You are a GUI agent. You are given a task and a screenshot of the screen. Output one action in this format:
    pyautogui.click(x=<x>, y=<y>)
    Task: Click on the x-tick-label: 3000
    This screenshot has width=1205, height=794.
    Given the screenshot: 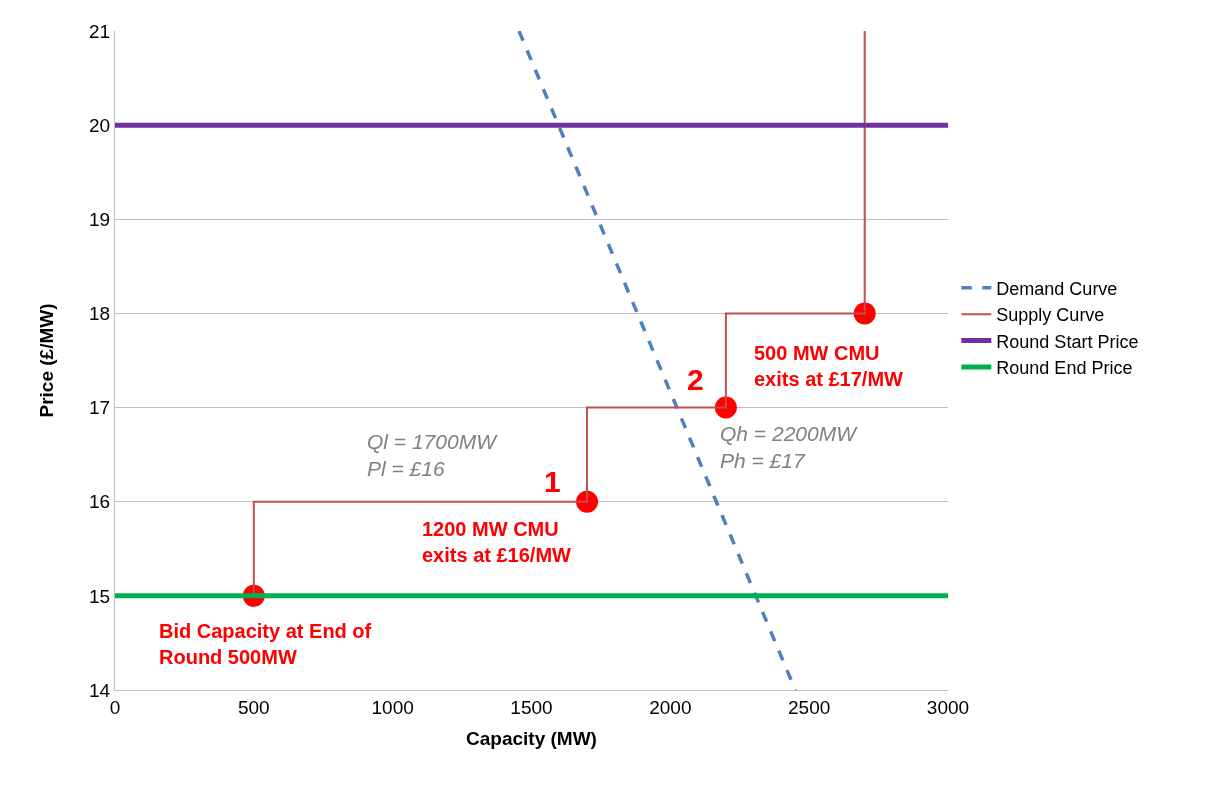 What is the action you would take?
    pyautogui.click(x=948, y=707)
    